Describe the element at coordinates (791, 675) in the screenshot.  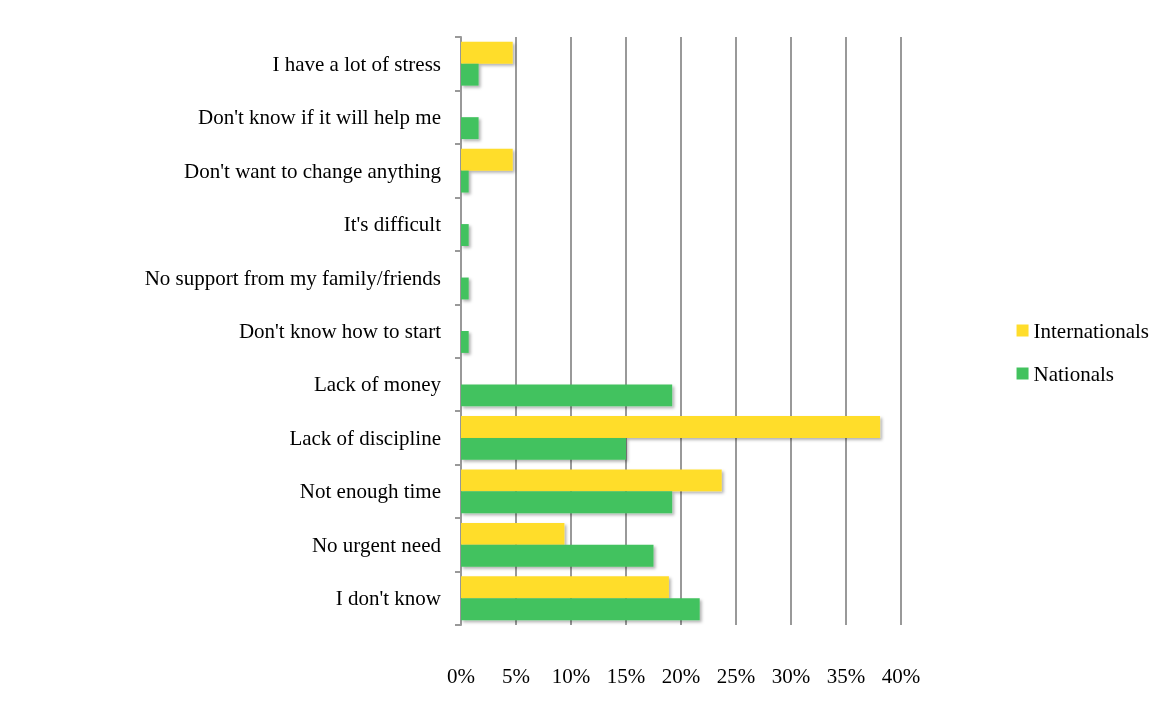
I see `x-tick-label: 30%` at that location.